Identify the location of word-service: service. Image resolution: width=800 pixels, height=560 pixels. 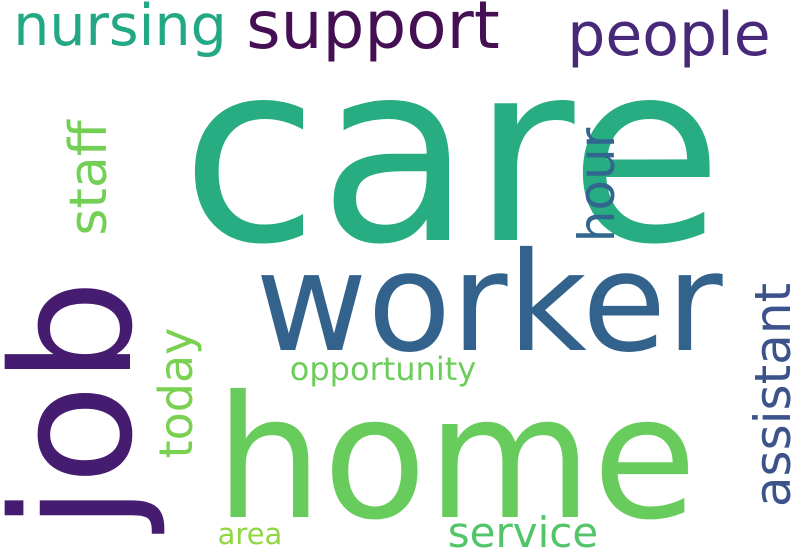
(523, 532).